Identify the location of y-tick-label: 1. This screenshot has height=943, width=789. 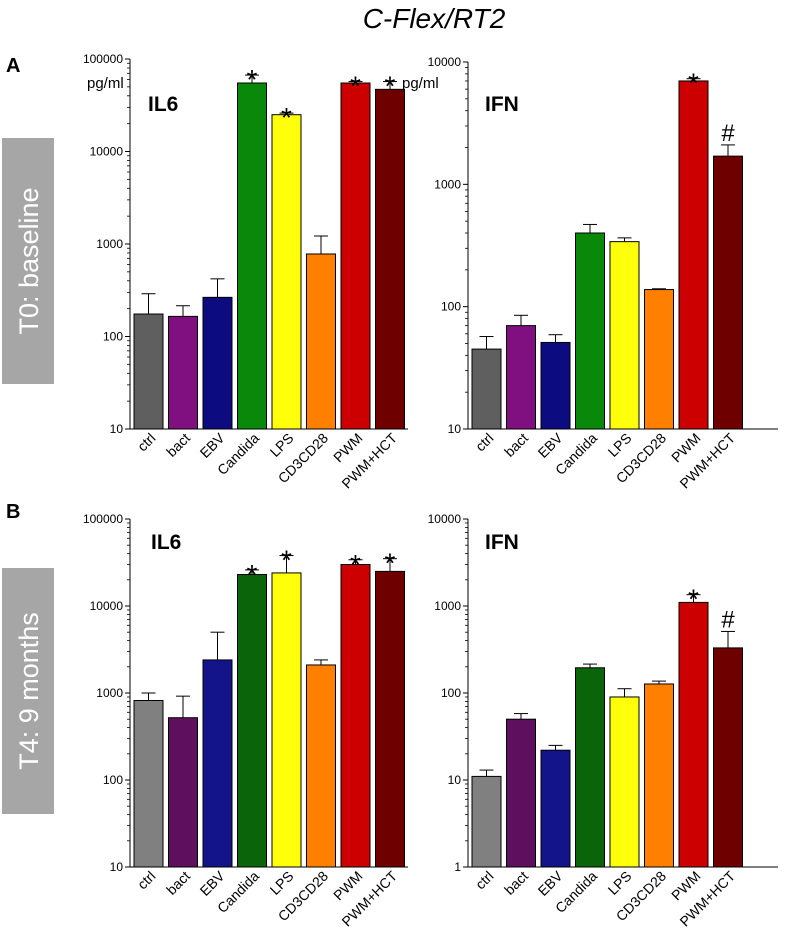
(457, 867).